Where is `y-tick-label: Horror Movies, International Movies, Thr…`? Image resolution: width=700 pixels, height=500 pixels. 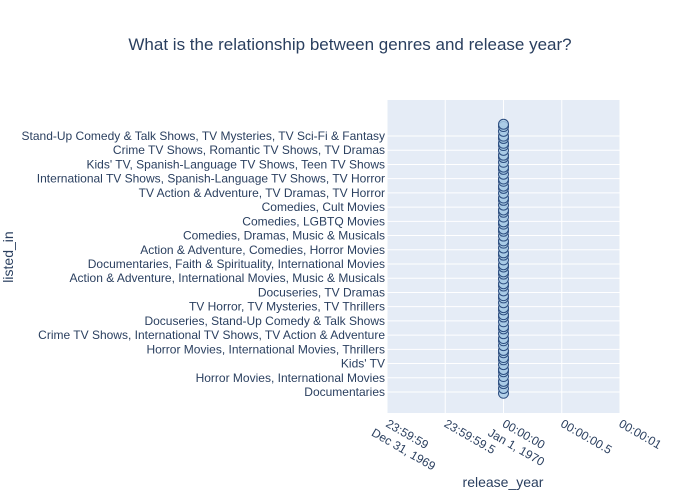
y-tick-label: Horror Movies, International Movies, Thr… is located at coordinates (265, 349).